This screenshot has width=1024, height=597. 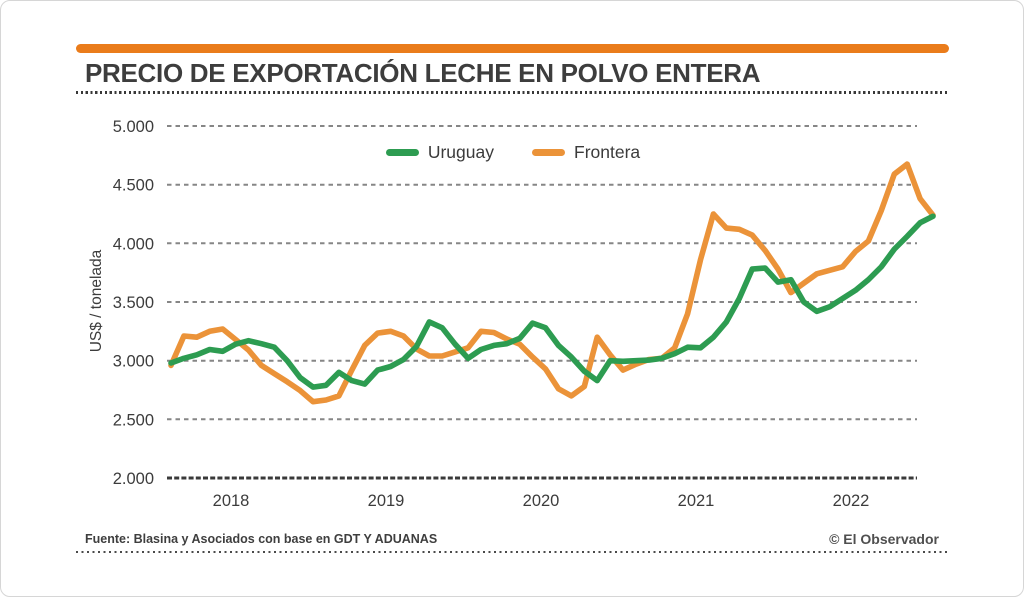 I want to click on x-tick-label: 2022, so click(x=851, y=501).